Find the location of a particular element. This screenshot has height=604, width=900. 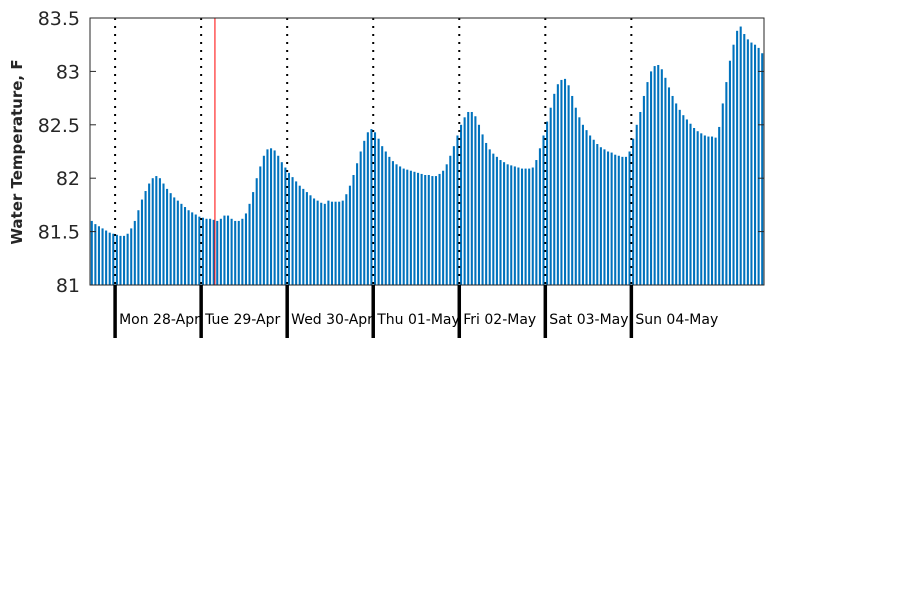

y-tick-label: 83.5 is located at coordinates (59, 19).